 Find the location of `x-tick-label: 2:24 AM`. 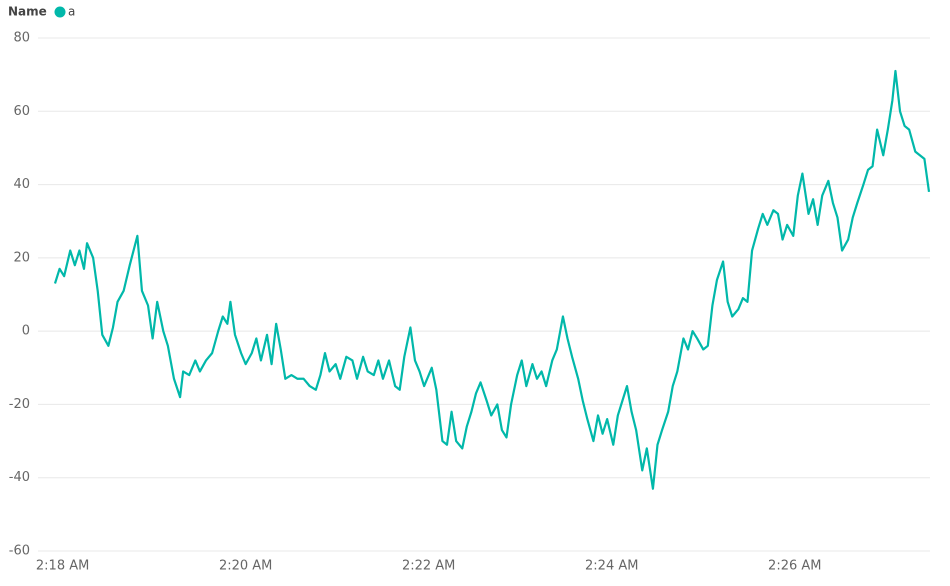

x-tick-label: 2:24 AM is located at coordinates (611, 566).